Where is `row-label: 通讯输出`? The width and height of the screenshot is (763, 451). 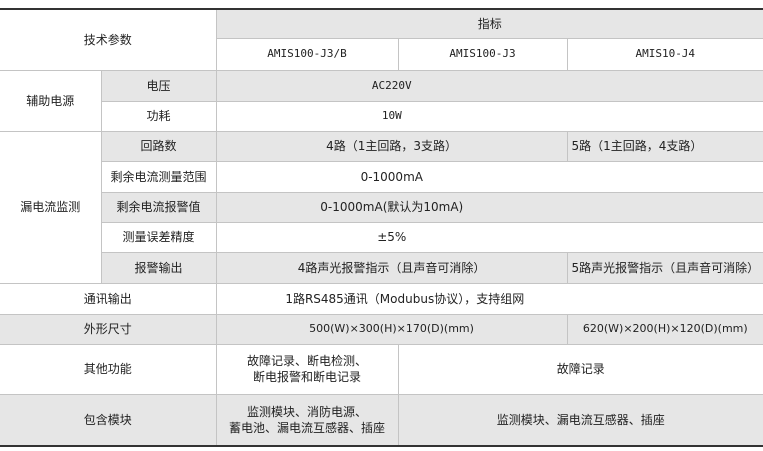 row-label: 通讯输出 is located at coordinates (108, 298).